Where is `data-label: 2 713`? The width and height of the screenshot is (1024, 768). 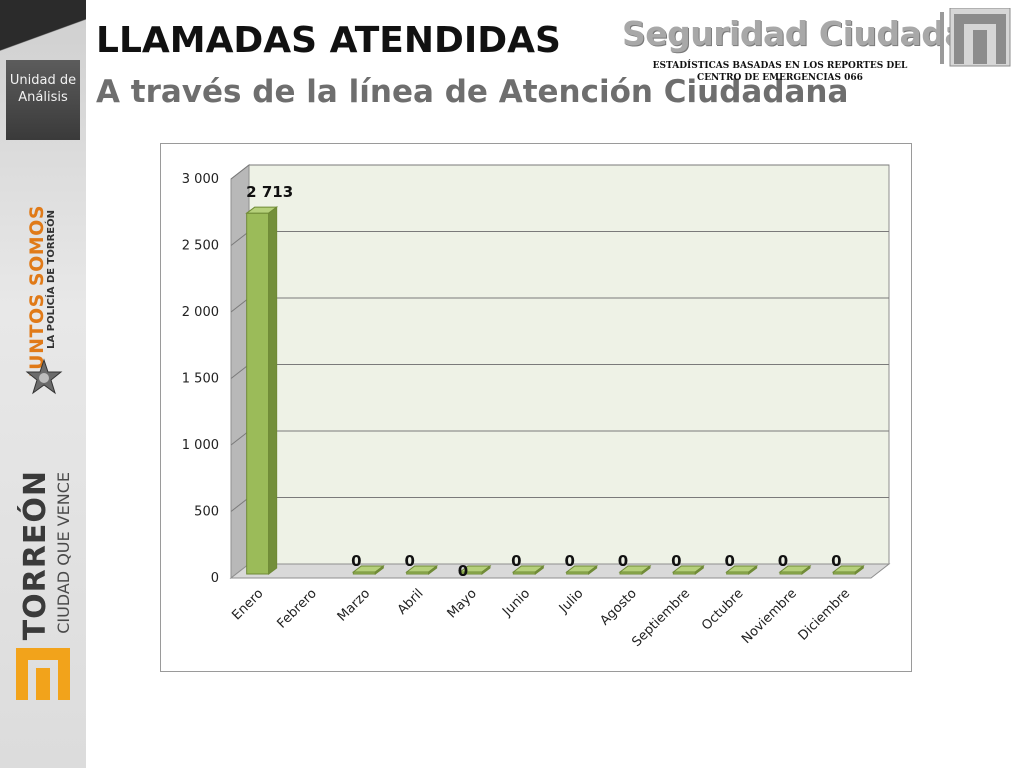
data-label: 2 713 is located at coordinates (269, 192).